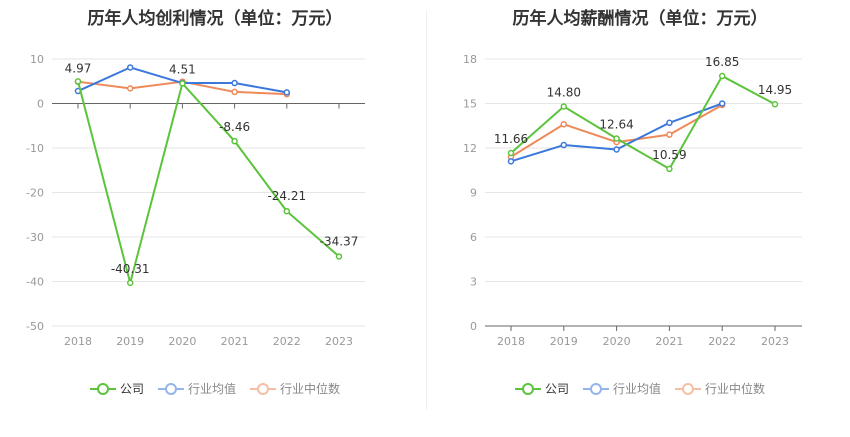 The width and height of the screenshot is (850, 437). I want to click on y-tick-label: 6, so click(473, 237).